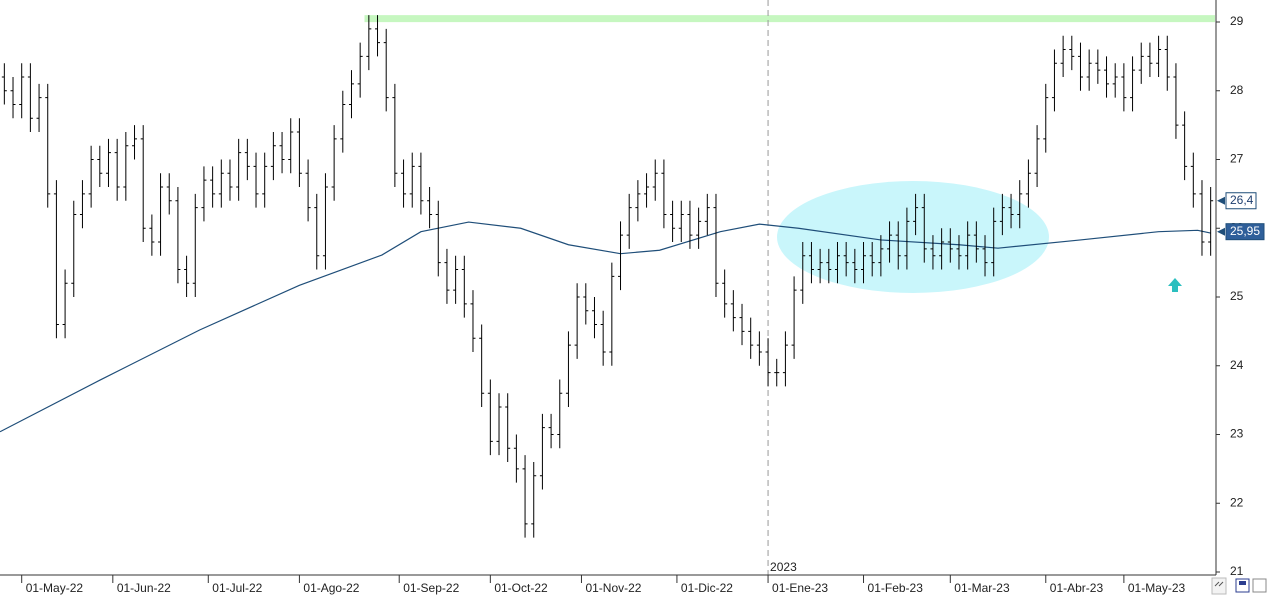 The image size is (1269, 596). I want to click on scroll-icon, so click(1219, 584).